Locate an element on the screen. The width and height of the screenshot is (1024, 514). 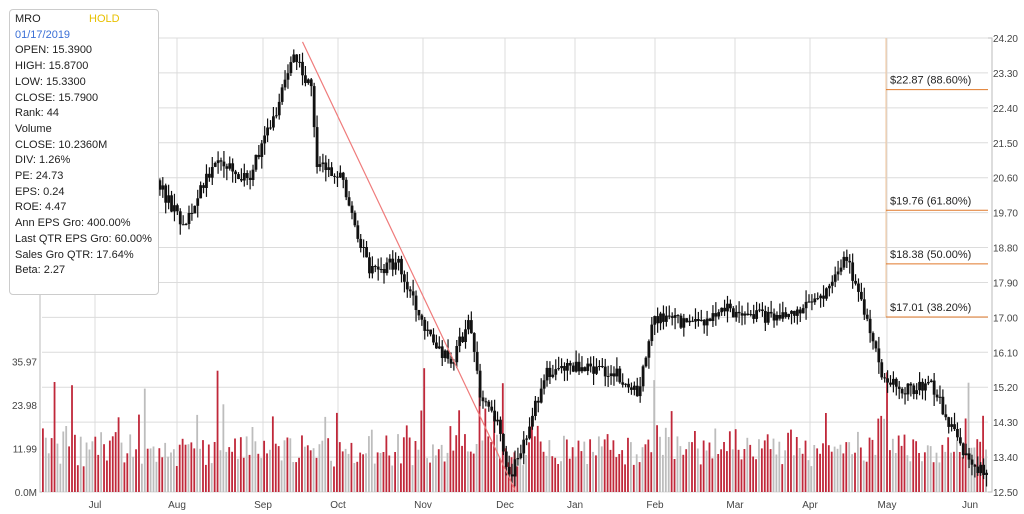
volume-close: CLOSE: 10.2360M is located at coordinates (61, 144).